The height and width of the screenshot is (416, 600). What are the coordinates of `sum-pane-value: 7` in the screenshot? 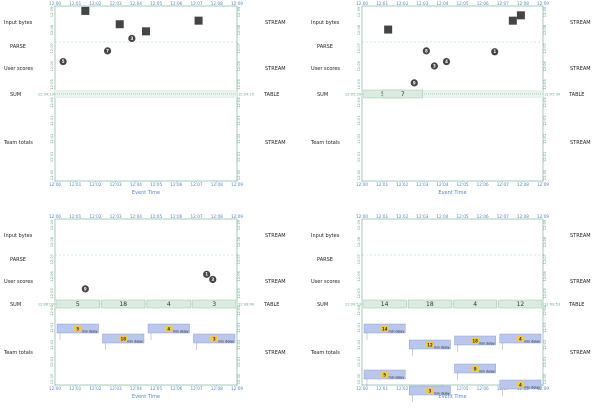 It's located at (403, 94).